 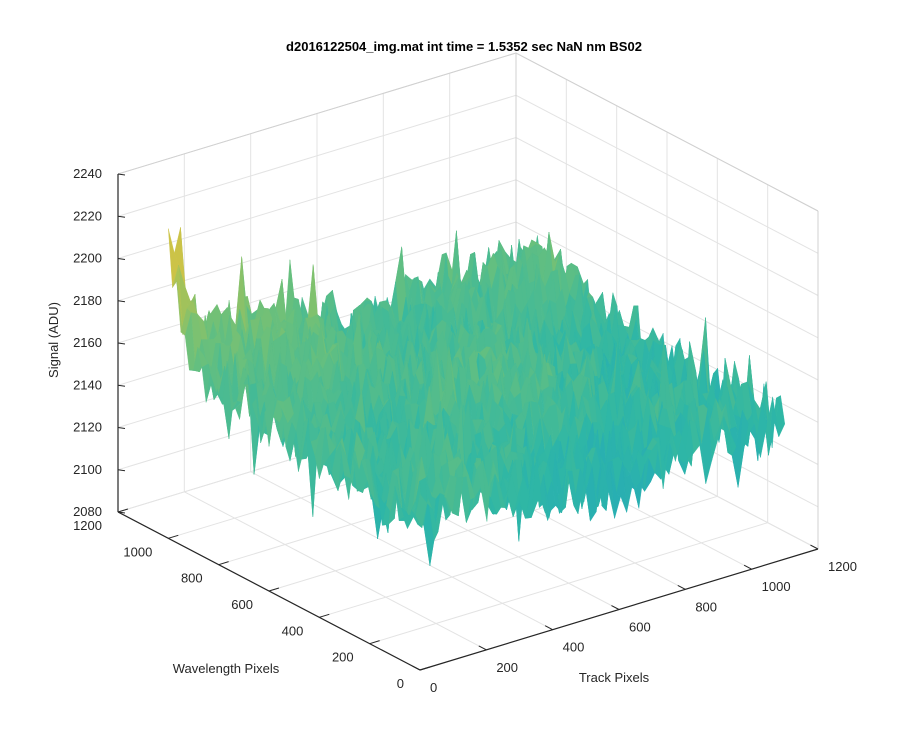 I want to click on z-tick-label: 2140, so click(x=87, y=384).